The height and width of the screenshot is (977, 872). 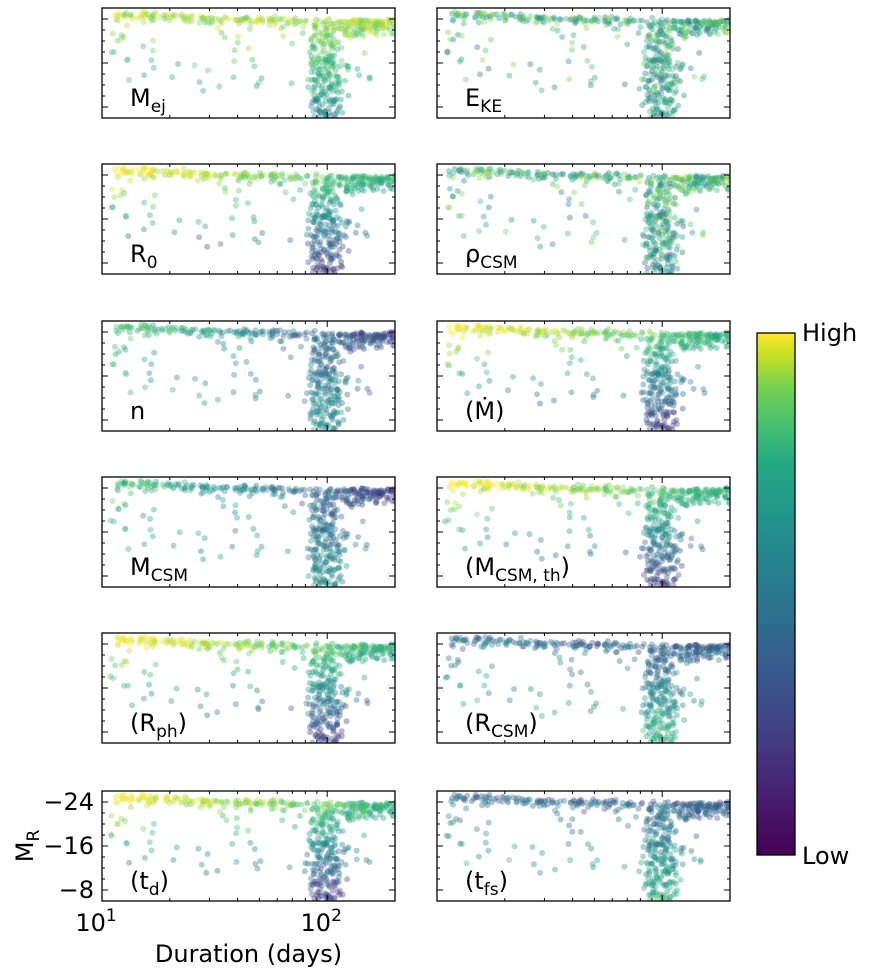 What do you see at coordinates (248, 532) in the screenshot?
I see `panel-ticks` at bounding box center [248, 532].